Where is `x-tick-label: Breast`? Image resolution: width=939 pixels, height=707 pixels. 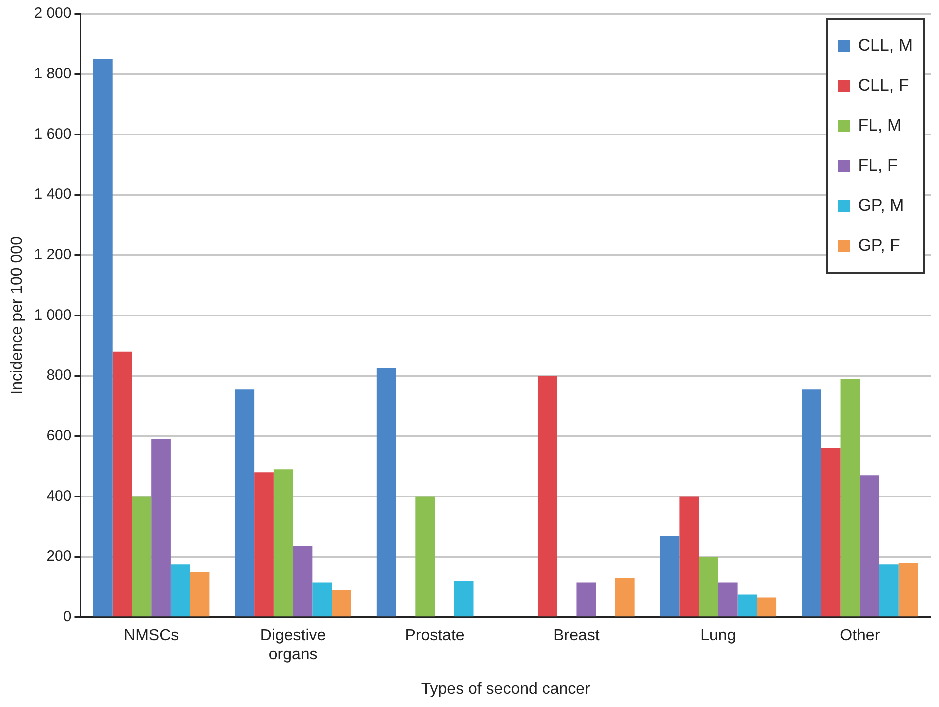
x-tick-label: Breast is located at coordinates (577, 635).